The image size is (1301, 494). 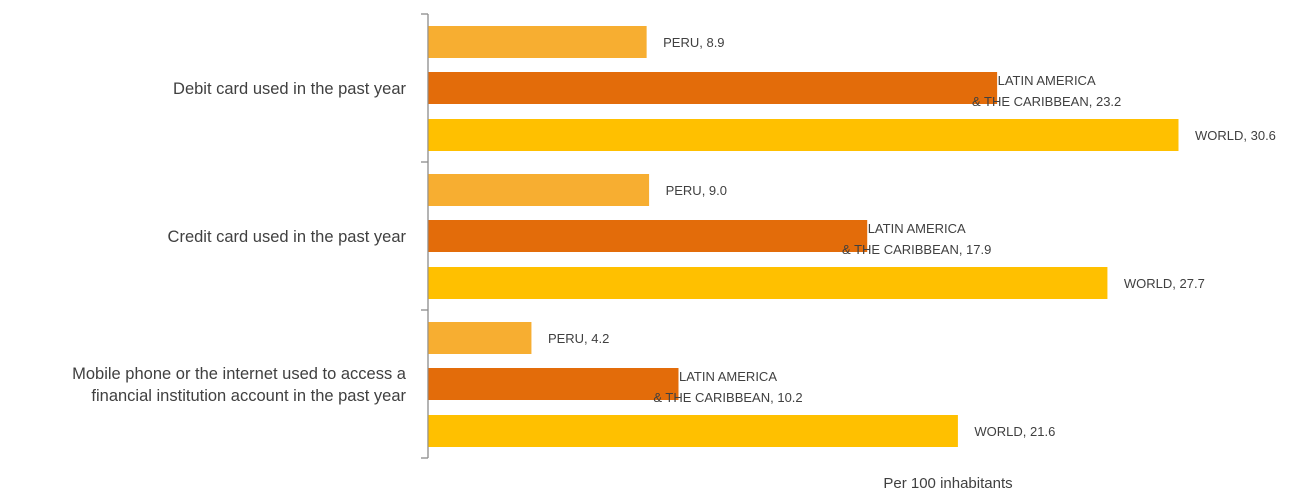 I want to click on data-label: WORLD, 27.7, so click(x=1164, y=283).